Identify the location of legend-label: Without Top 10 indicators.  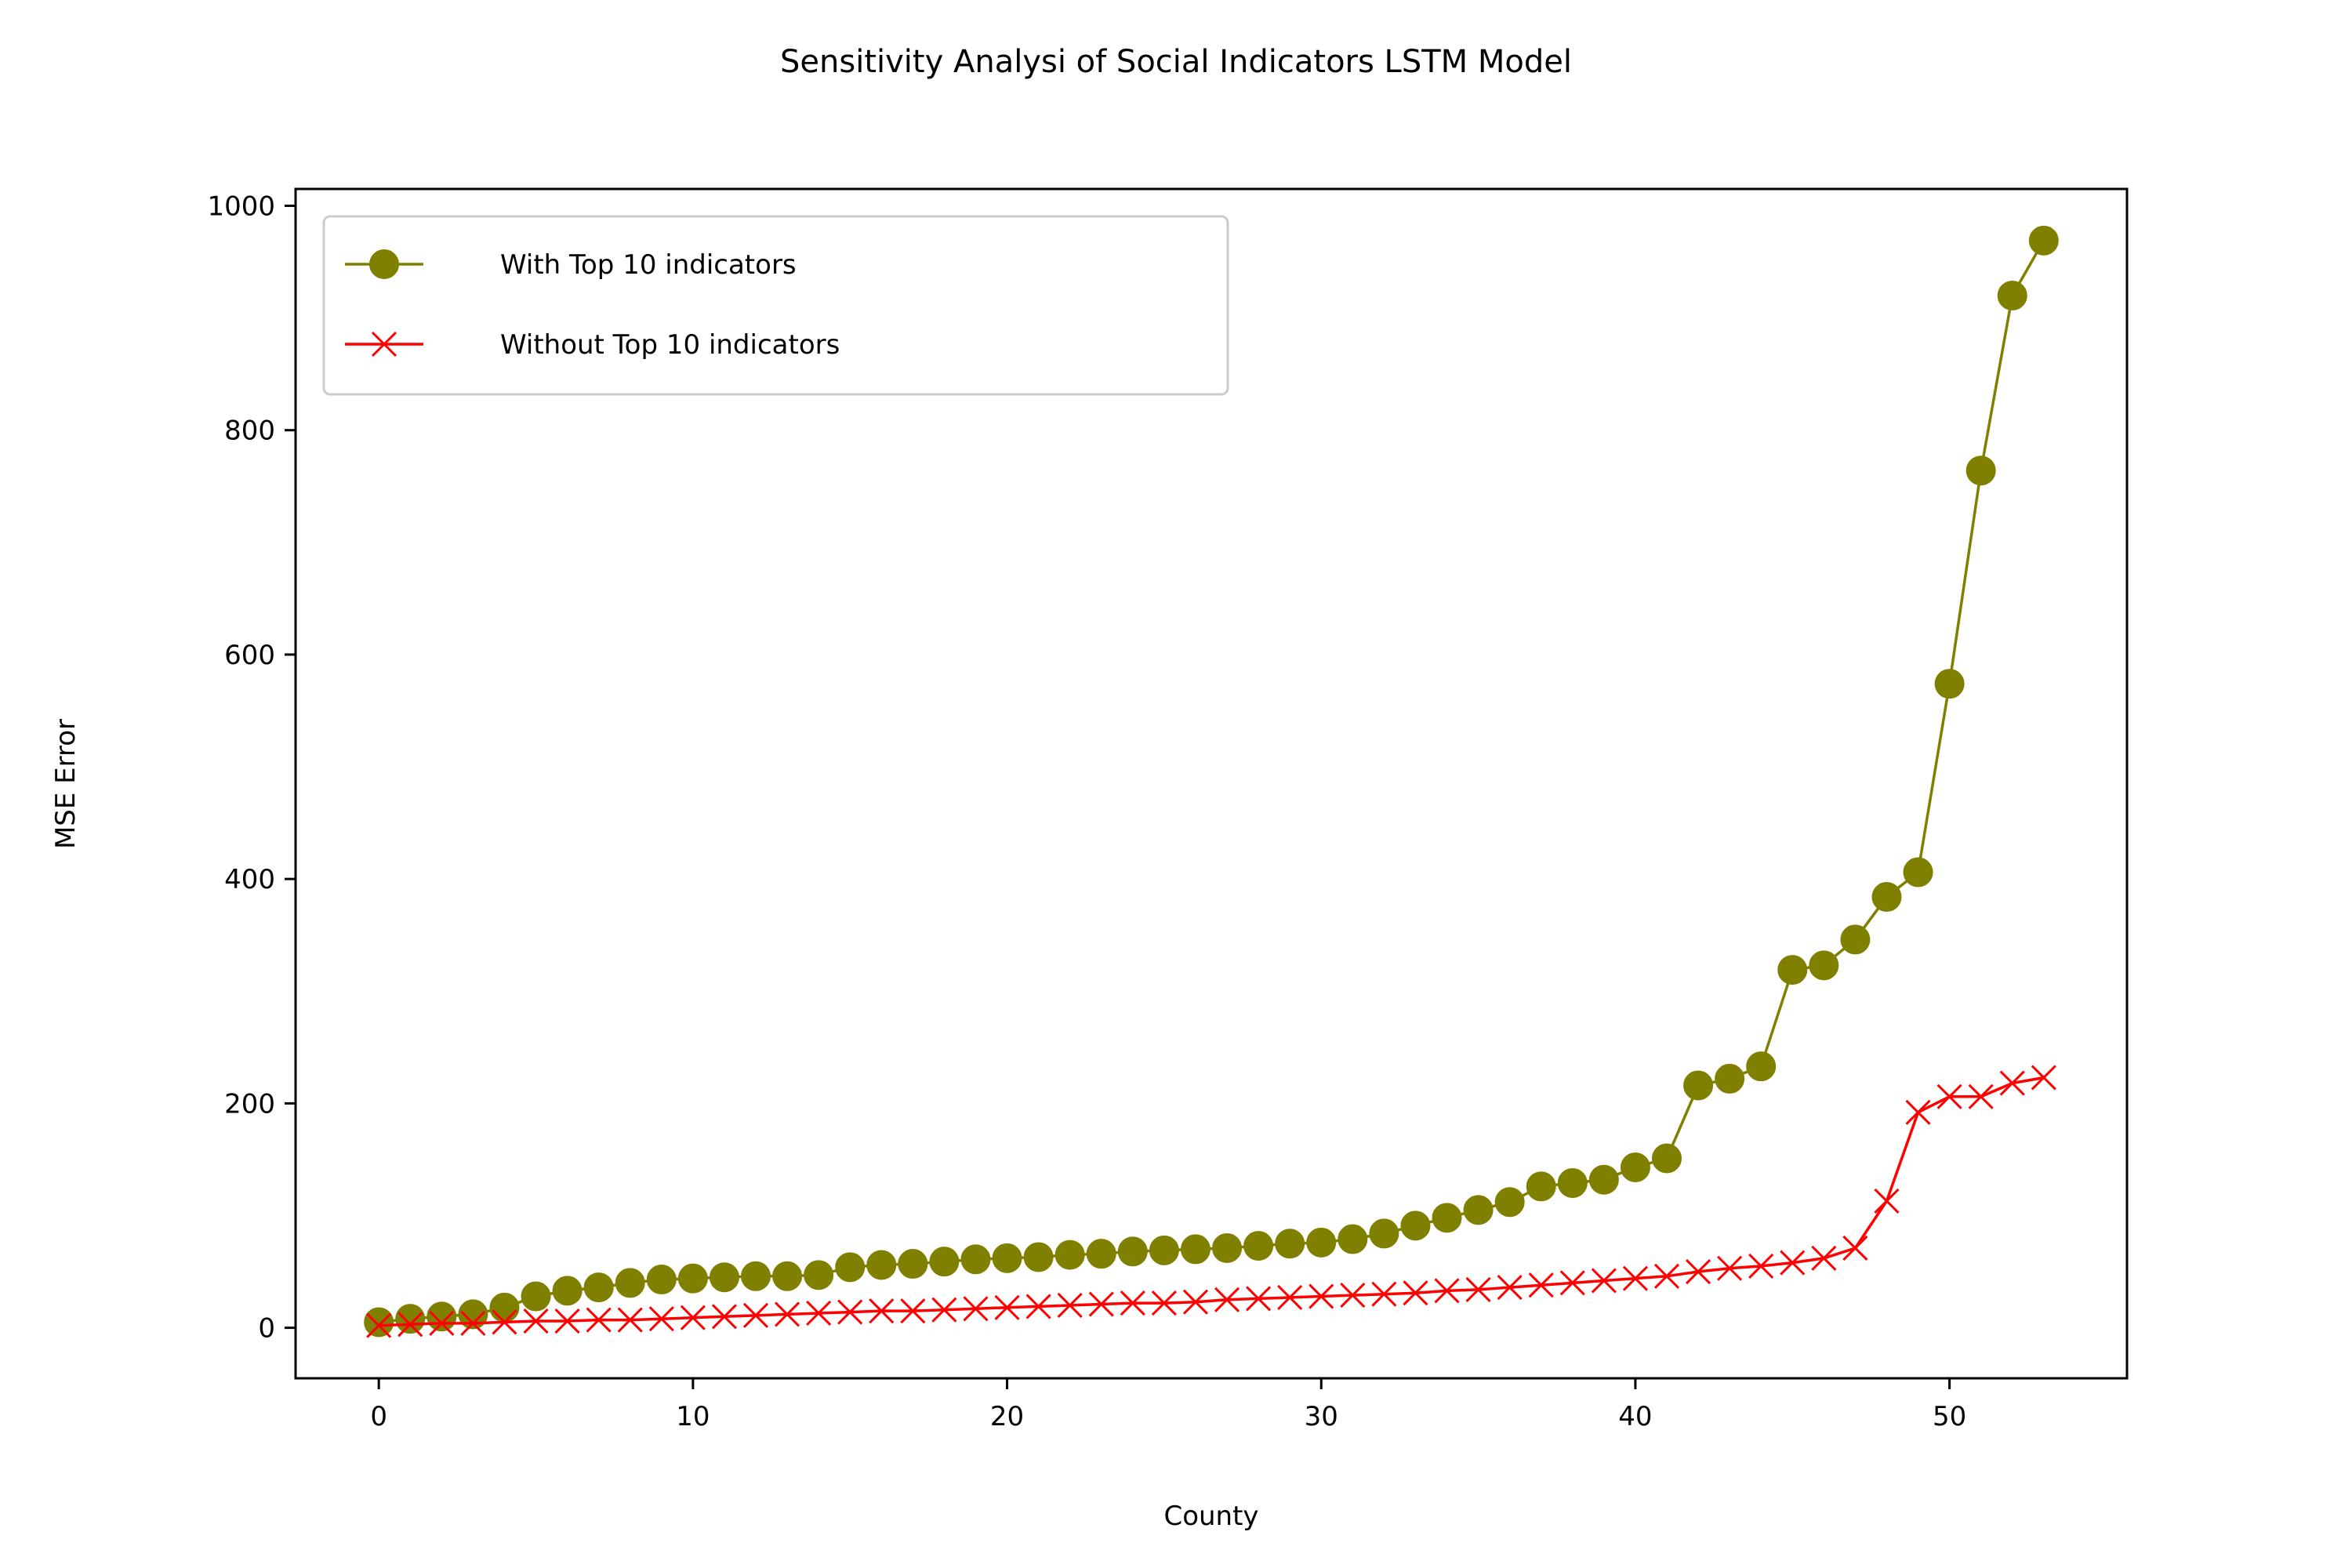
(670, 345).